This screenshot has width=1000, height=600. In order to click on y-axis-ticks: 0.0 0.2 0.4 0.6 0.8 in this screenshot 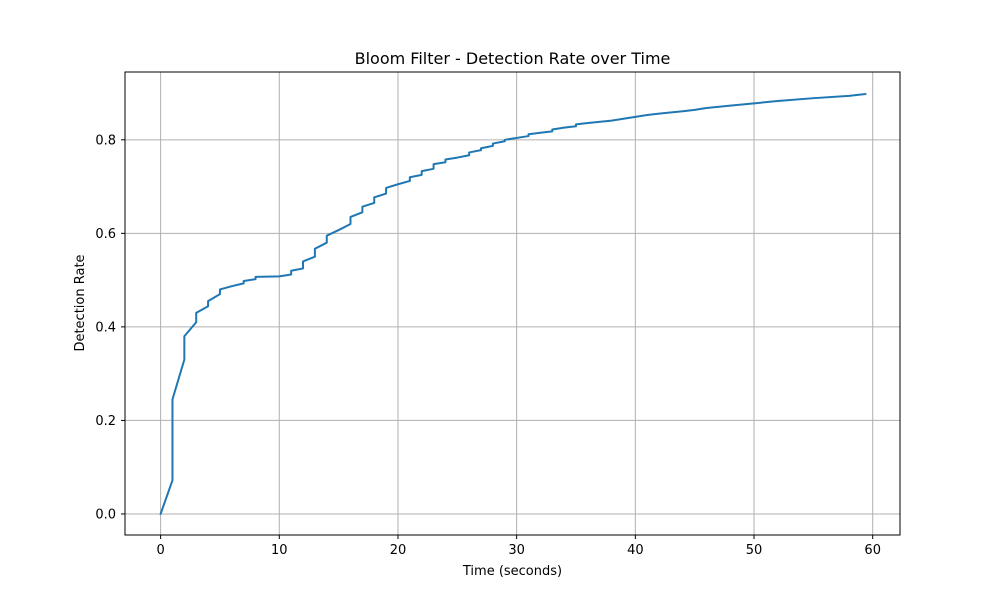, I will do `click(110, 327)`.